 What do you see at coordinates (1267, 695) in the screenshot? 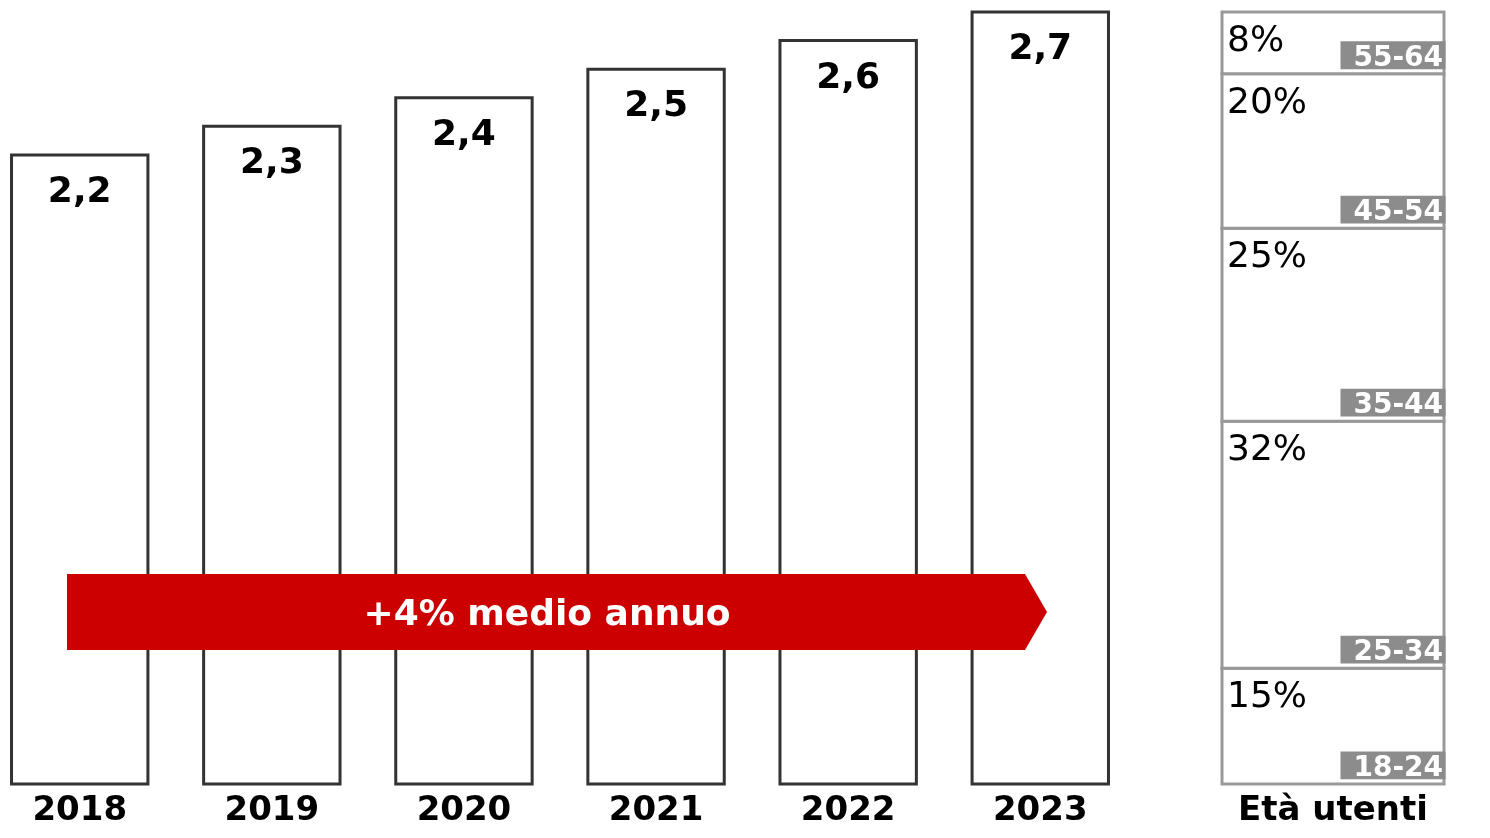
I see `data-label: 15%` at bounding box center [1267, 695].